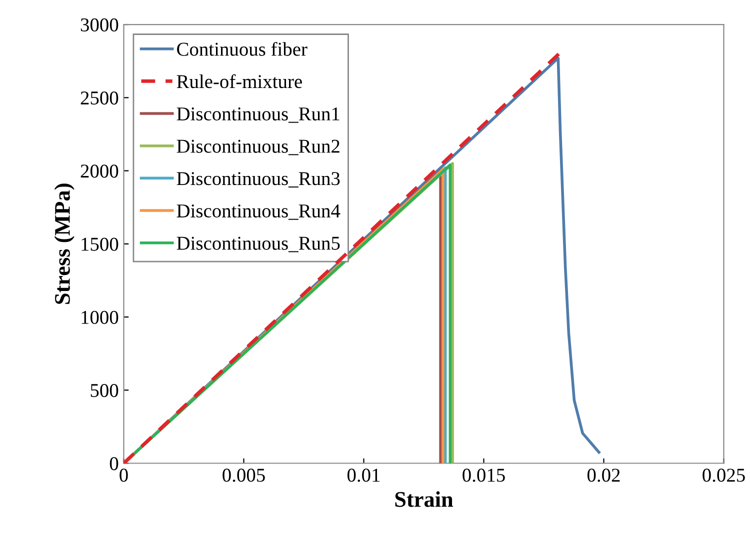 This screenshot has height=545, width=750. I want to click on x-tick-label: 0.02, so click(603, 475).